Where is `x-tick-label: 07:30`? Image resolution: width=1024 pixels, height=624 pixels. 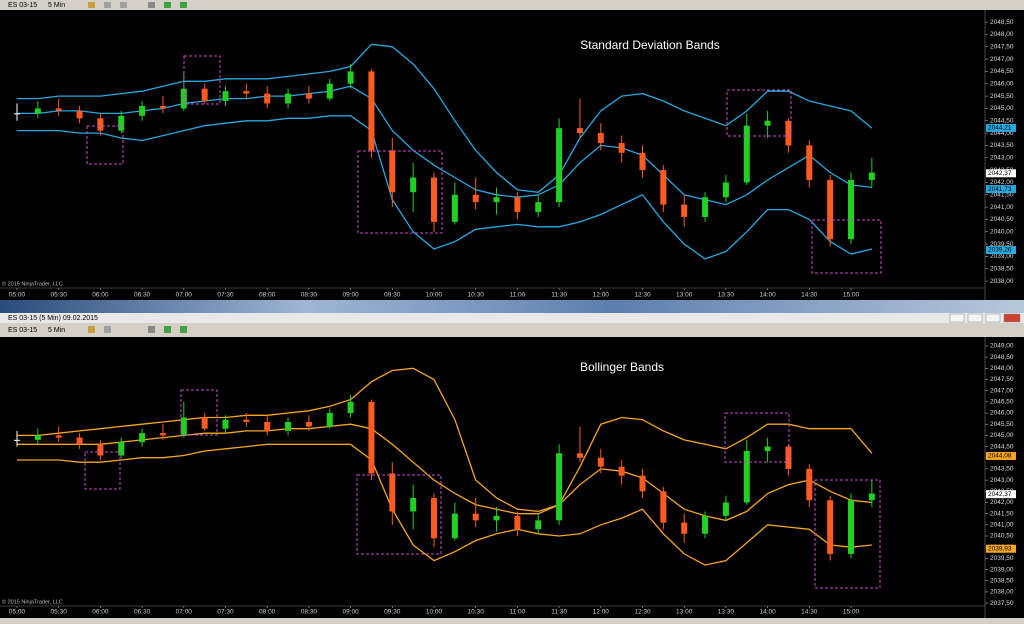 x-tick-label: 07:30 is located at coordinates (225, 612).